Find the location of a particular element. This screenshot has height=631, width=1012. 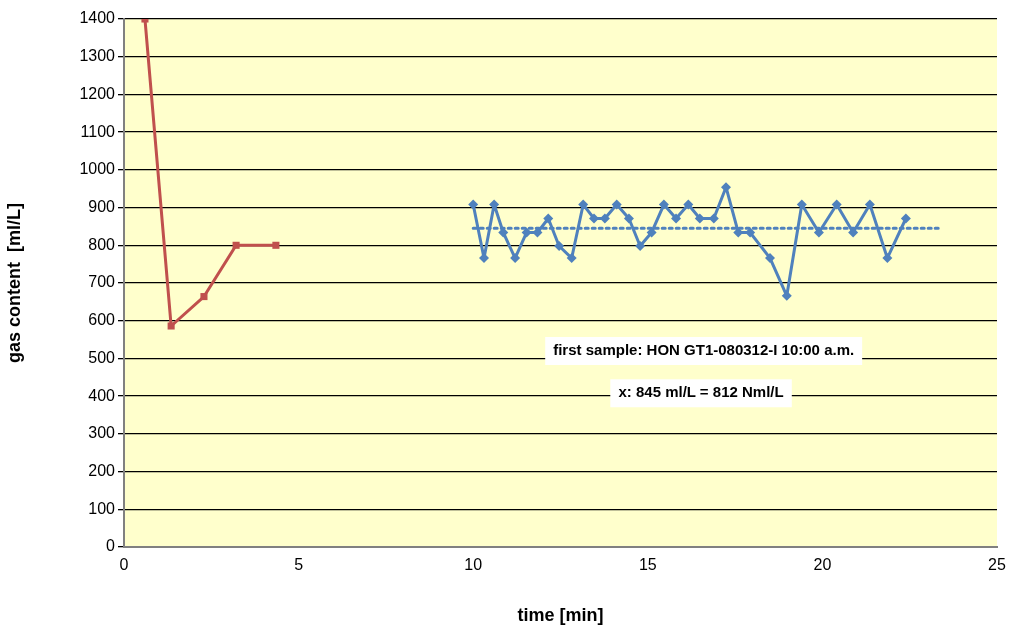

y-tick-label: 1300 is located at coordinates (97, 56).